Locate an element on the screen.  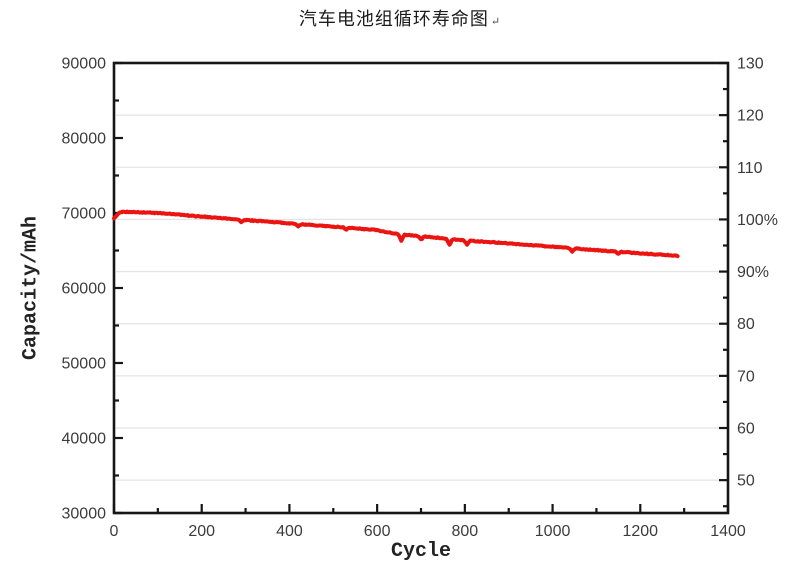
x-tick-label: 600 is located at coordinates (377, 531).